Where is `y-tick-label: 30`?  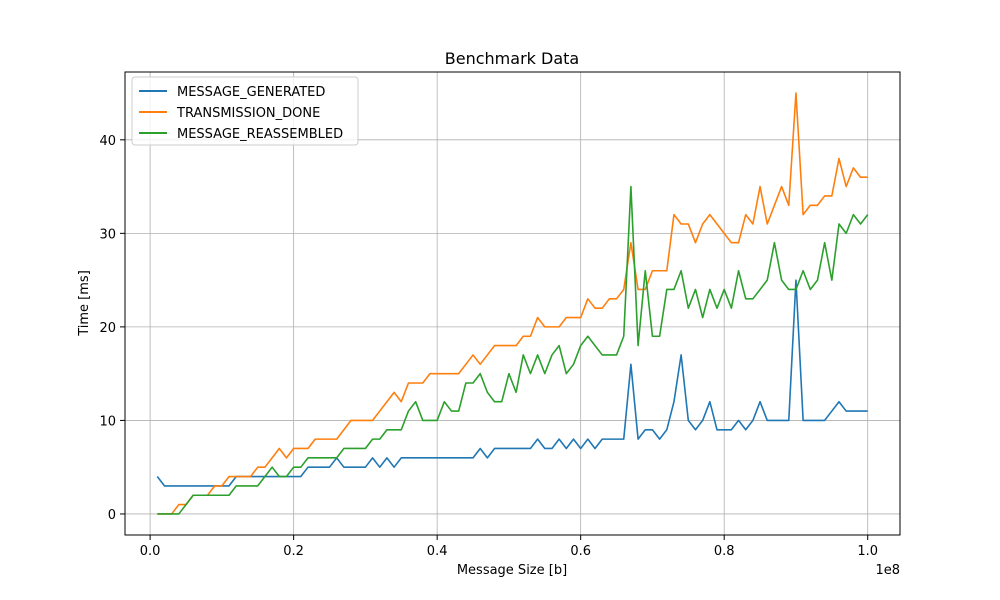 y-tick-label: 30 is located at coordinates (107, 234).